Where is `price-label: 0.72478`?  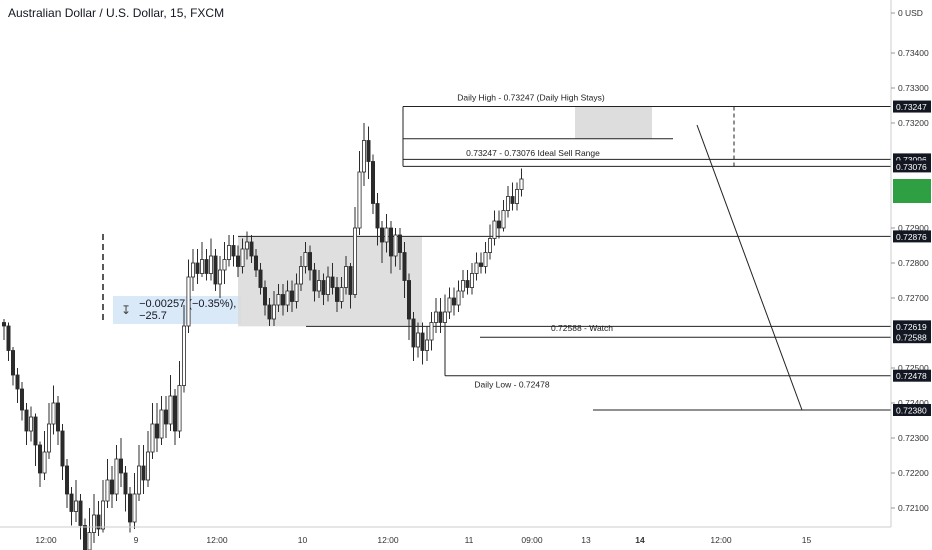
price-label: 0.72478 is located at coordinates (911, 376).